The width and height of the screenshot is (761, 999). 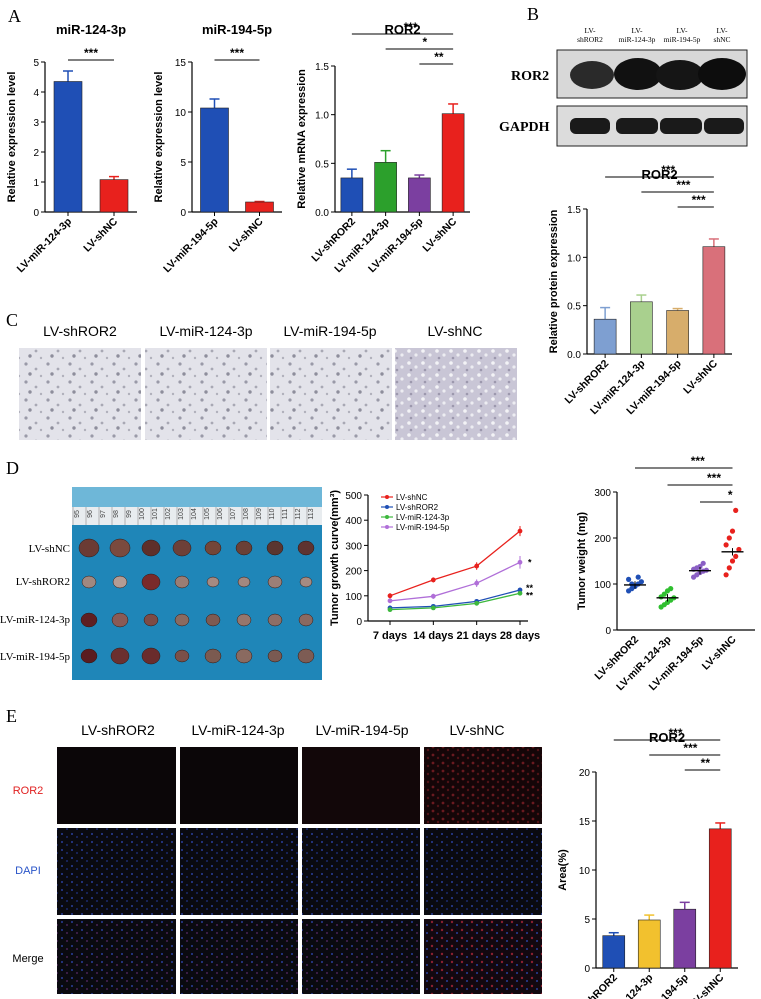 What do you see at coordinates (90, 514) in the screenshot?
I see `ruler-number: 96` at bounding box center [90, 514].